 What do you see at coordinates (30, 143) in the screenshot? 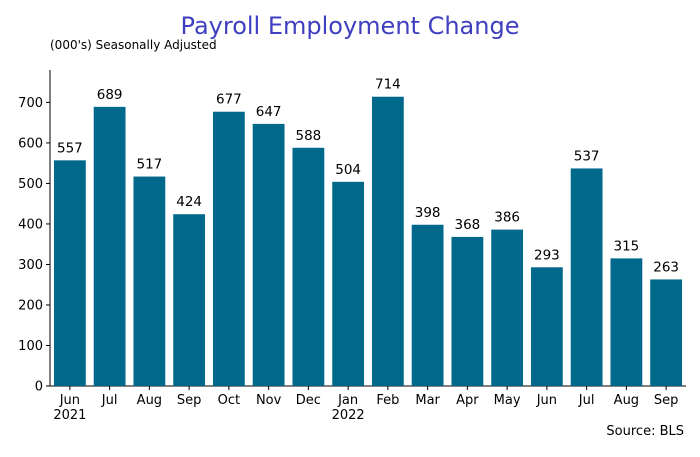
I see `y-tick-label: 600` at bounding box center [30, 143].